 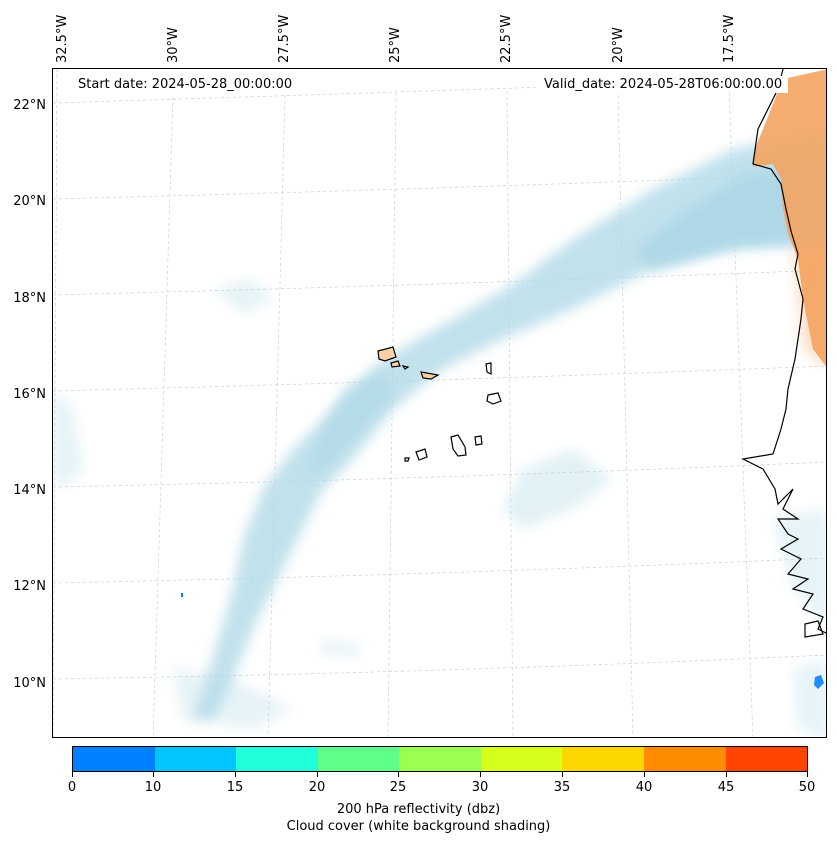 What do you see at coordinates (185, 84) in the screenshot?
I see `start-date-label: Start date: 2024-05-28_00:00:00` at bounding box center [185, 84].